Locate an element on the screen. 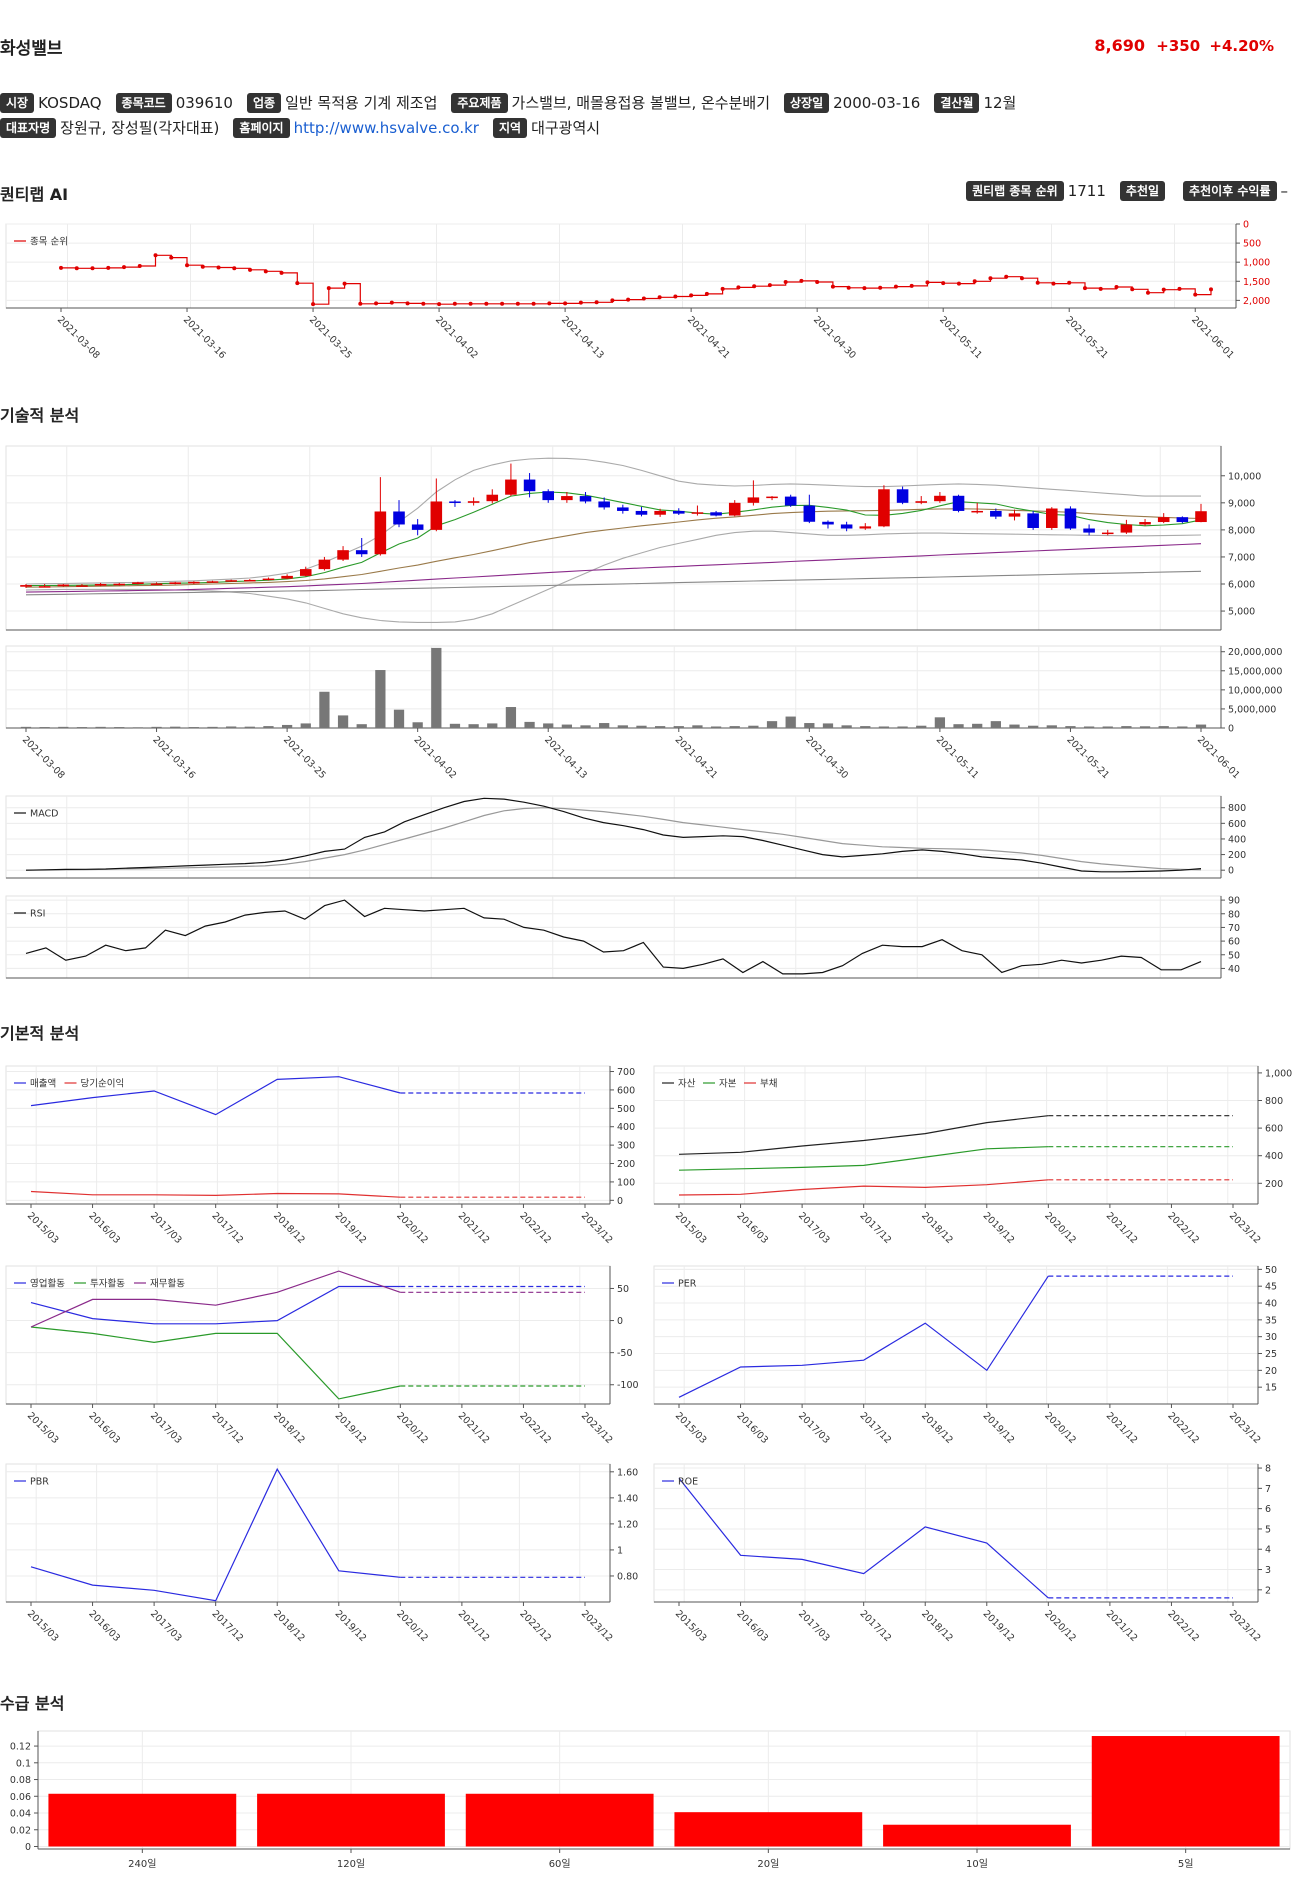 This screenshot has width=1296, height=1893. legend-label: MACD is located at coordinates (44, 814).